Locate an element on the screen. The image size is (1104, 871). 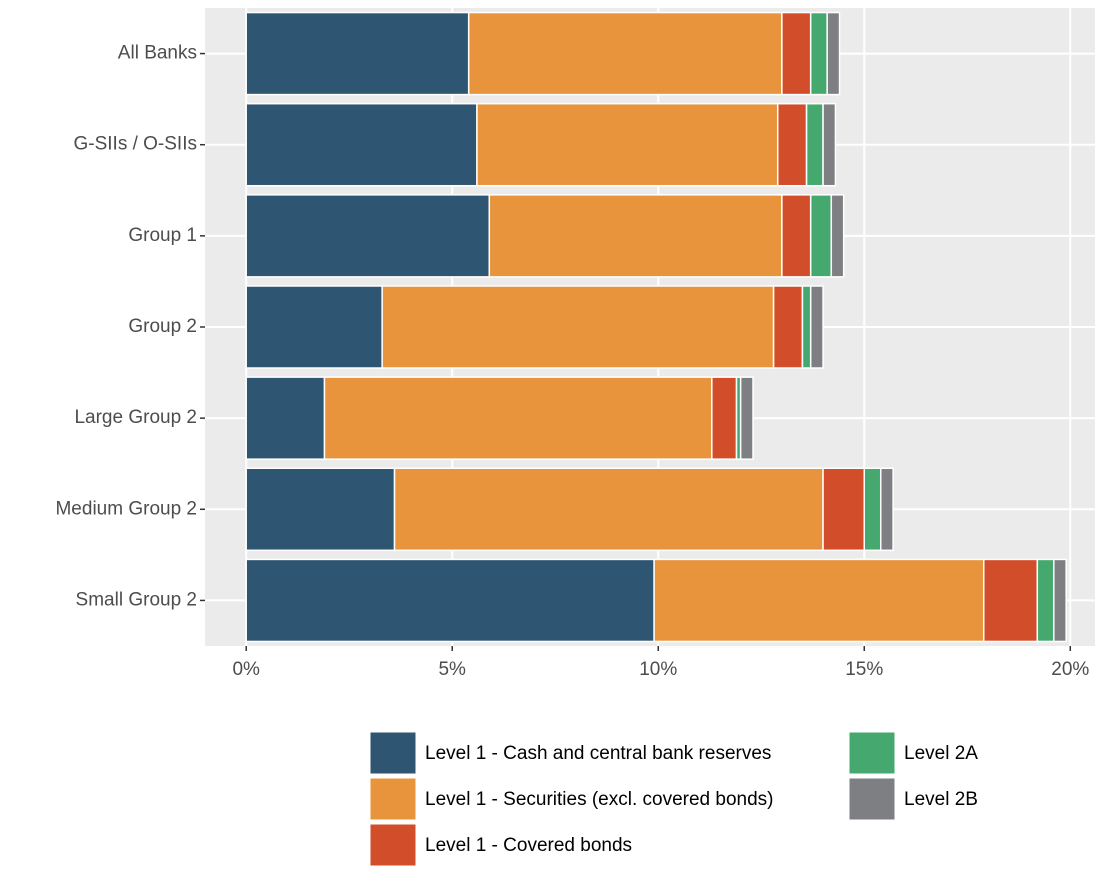
x-tick-label: 5% is located at coordinates (452, 669).